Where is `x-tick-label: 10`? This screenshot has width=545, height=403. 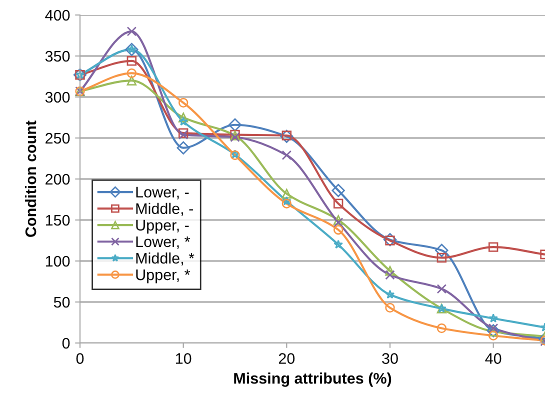
x-tick-label: 10 is located at coordinates (184, 358).